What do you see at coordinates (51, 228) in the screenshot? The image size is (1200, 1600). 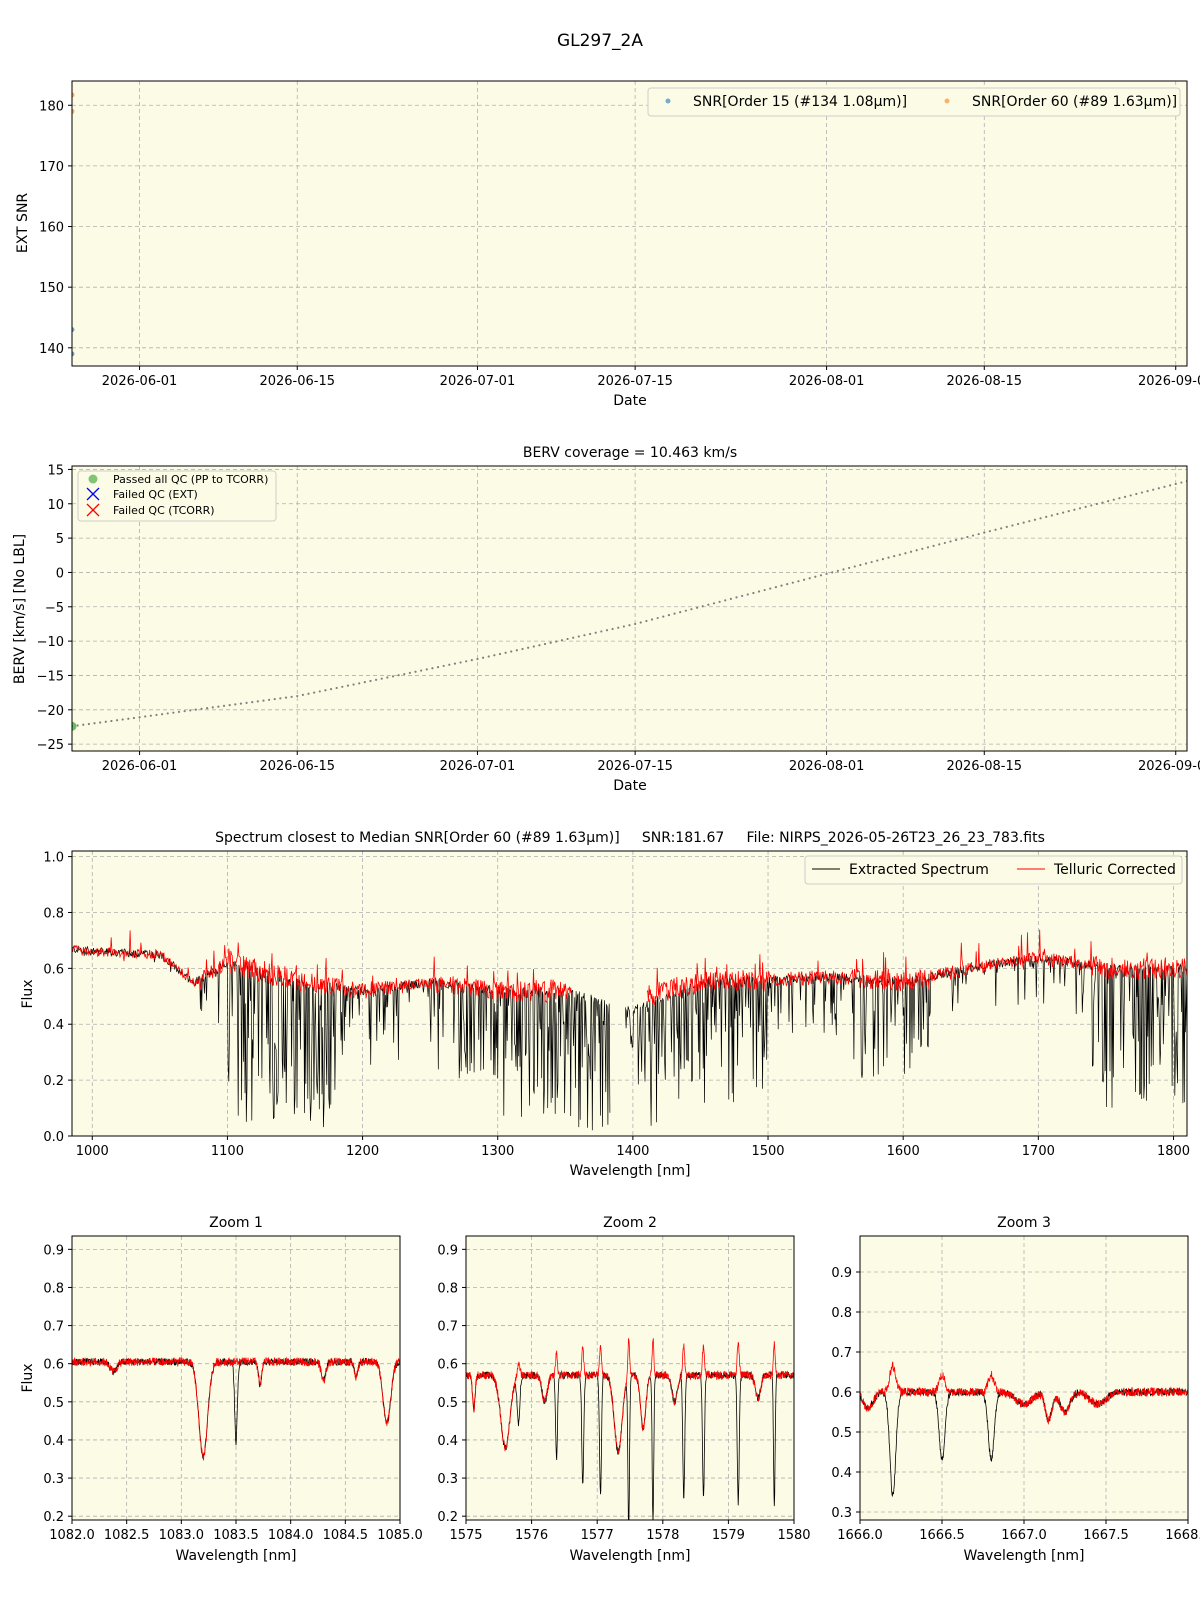 I see `snr-y-tick-label: 160` at bounding box center [51, 228].